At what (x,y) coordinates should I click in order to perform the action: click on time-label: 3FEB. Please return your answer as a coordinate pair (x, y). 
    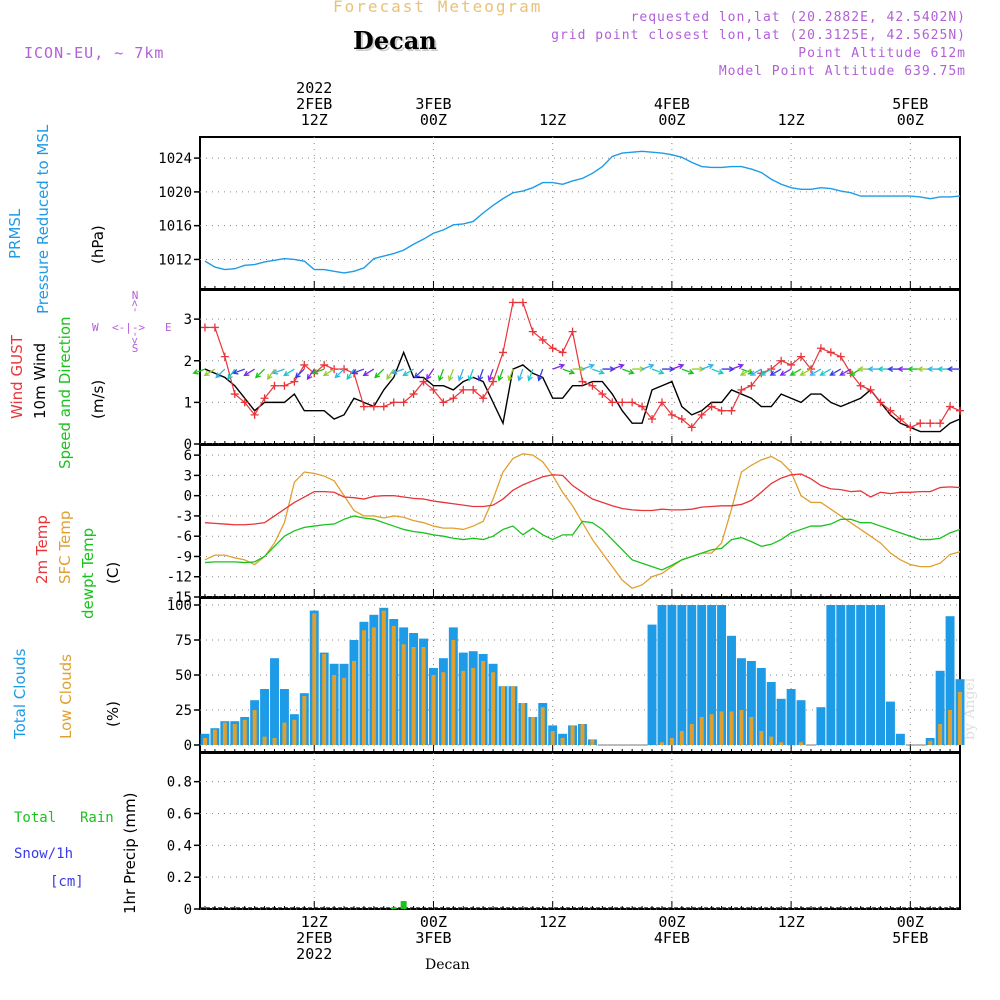
    Looking at the image, I should click on (433, 104).